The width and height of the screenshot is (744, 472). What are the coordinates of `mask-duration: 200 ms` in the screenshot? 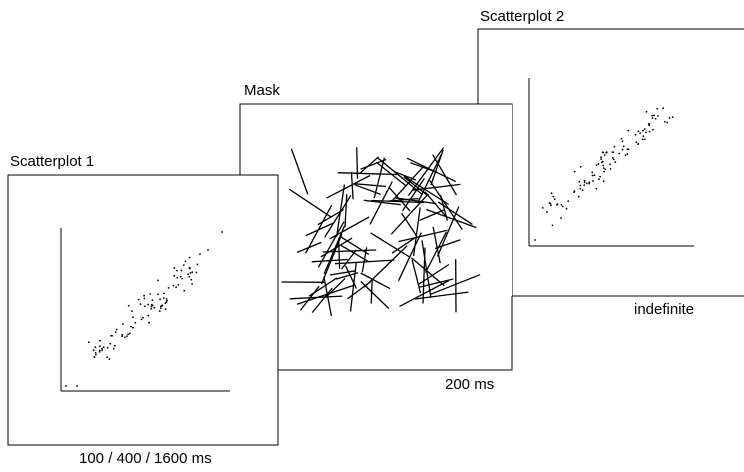 It's located at (470, 384).